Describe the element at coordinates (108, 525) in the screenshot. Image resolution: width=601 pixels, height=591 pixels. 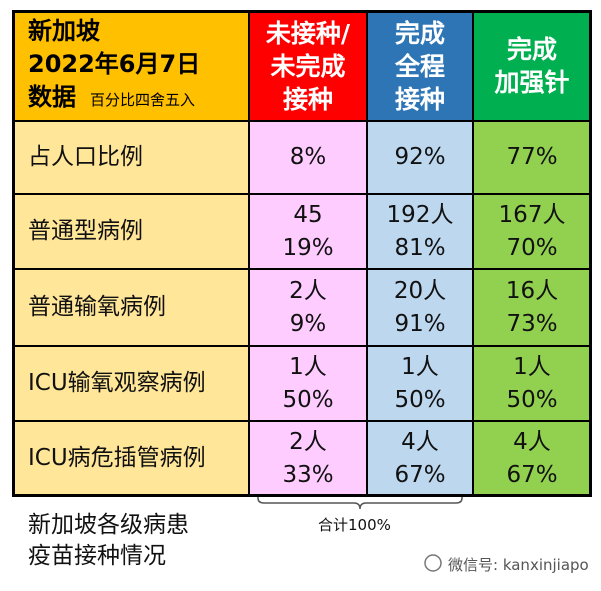
I see `caption-line: 新加坡各级病患` at that location.